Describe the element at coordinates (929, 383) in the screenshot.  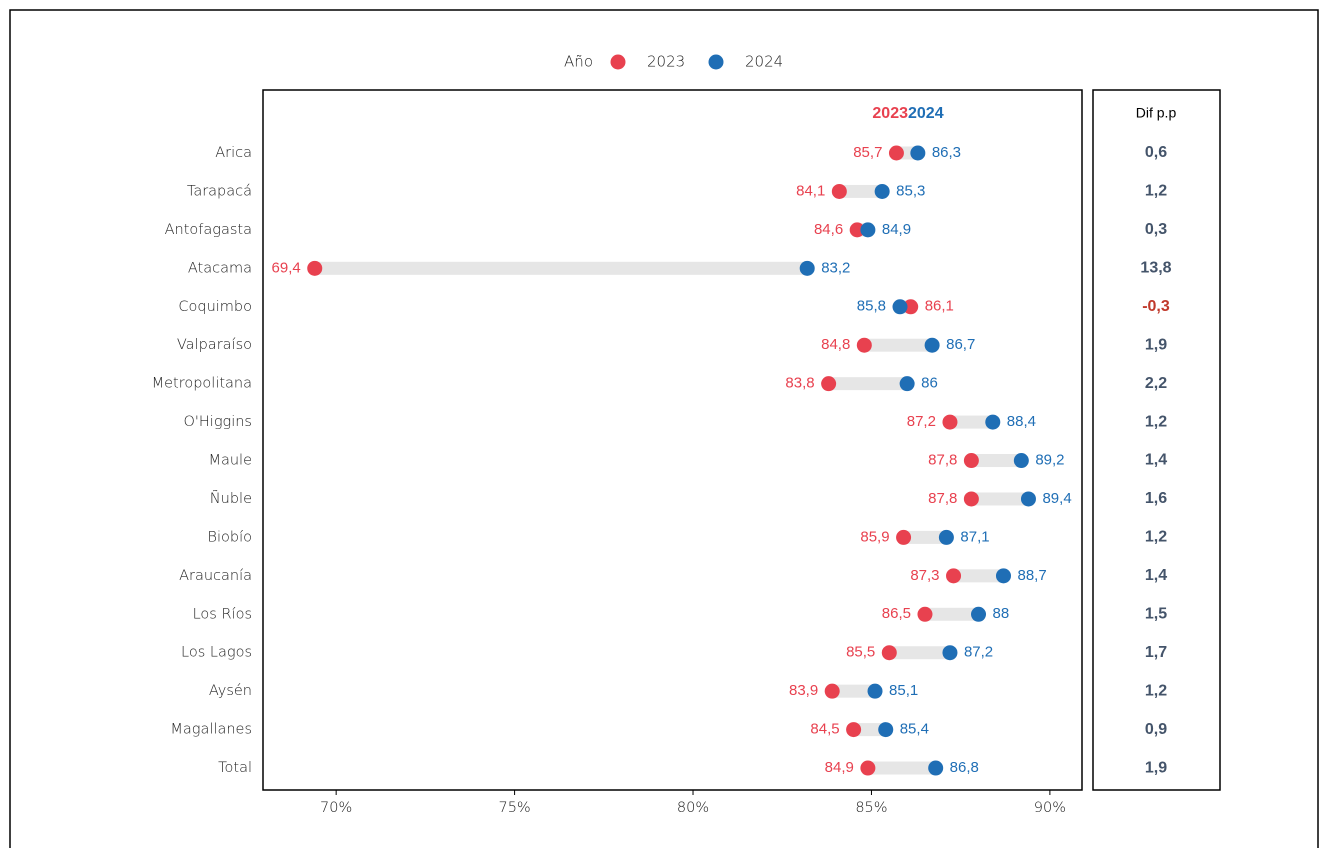
I see `value-label: 86` at that location.